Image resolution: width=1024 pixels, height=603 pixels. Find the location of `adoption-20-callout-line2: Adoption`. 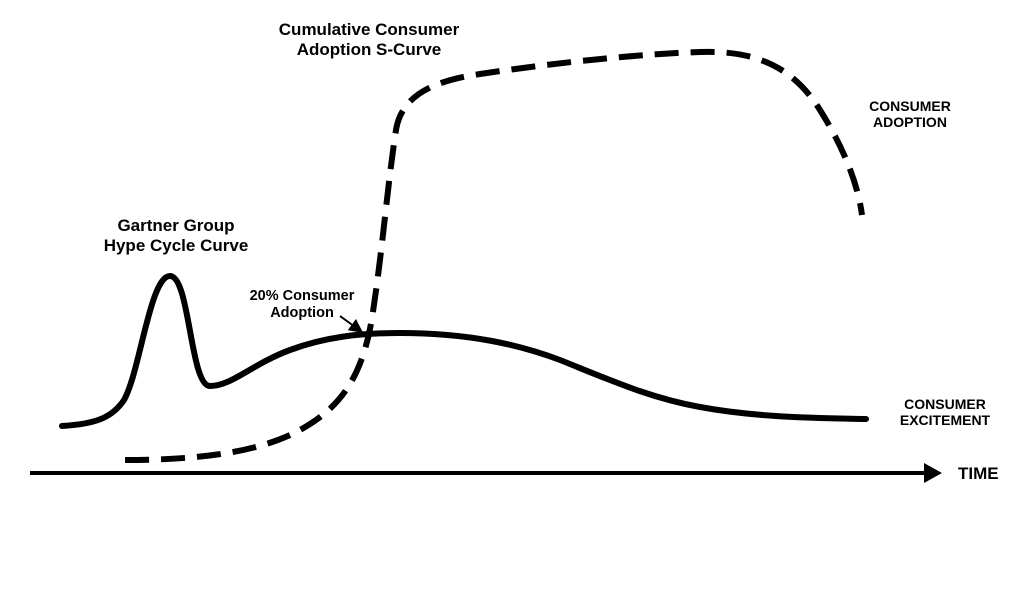

adoption-20-callout-line2: Adoption is located at coordinates (302, 312).